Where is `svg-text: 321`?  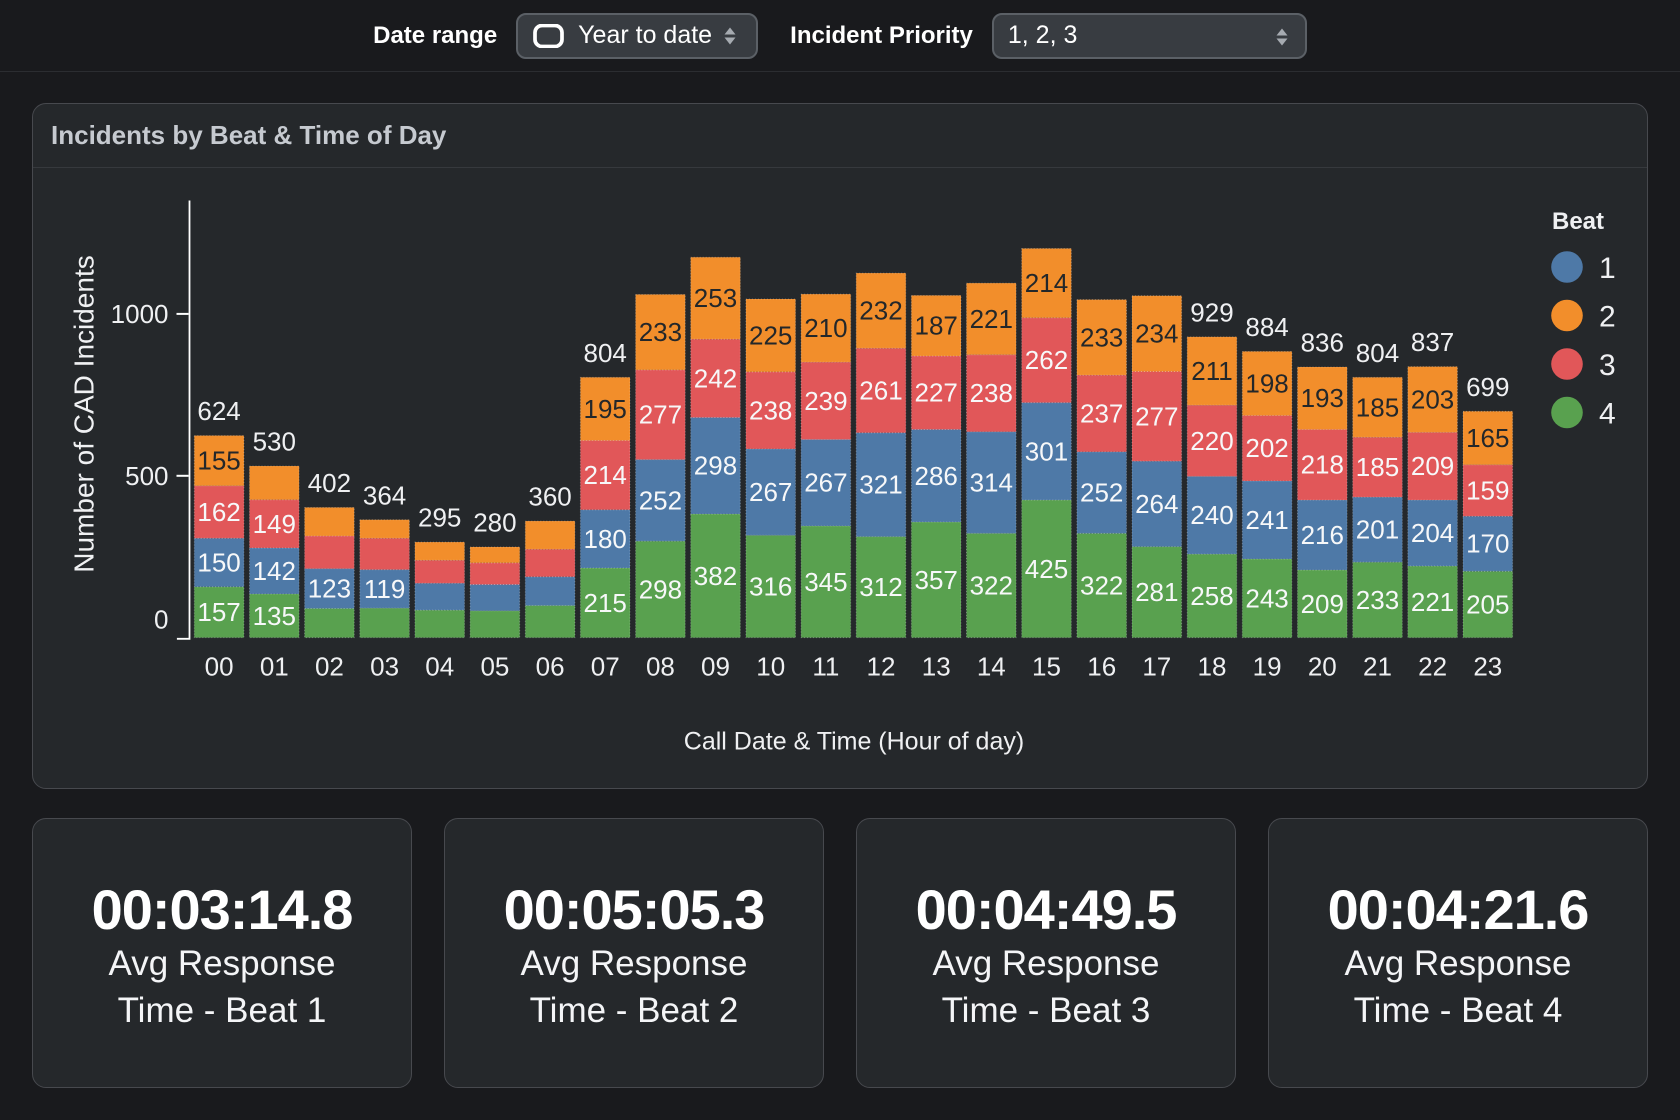 svg-text: 321 is located at coordinates (880, 485).